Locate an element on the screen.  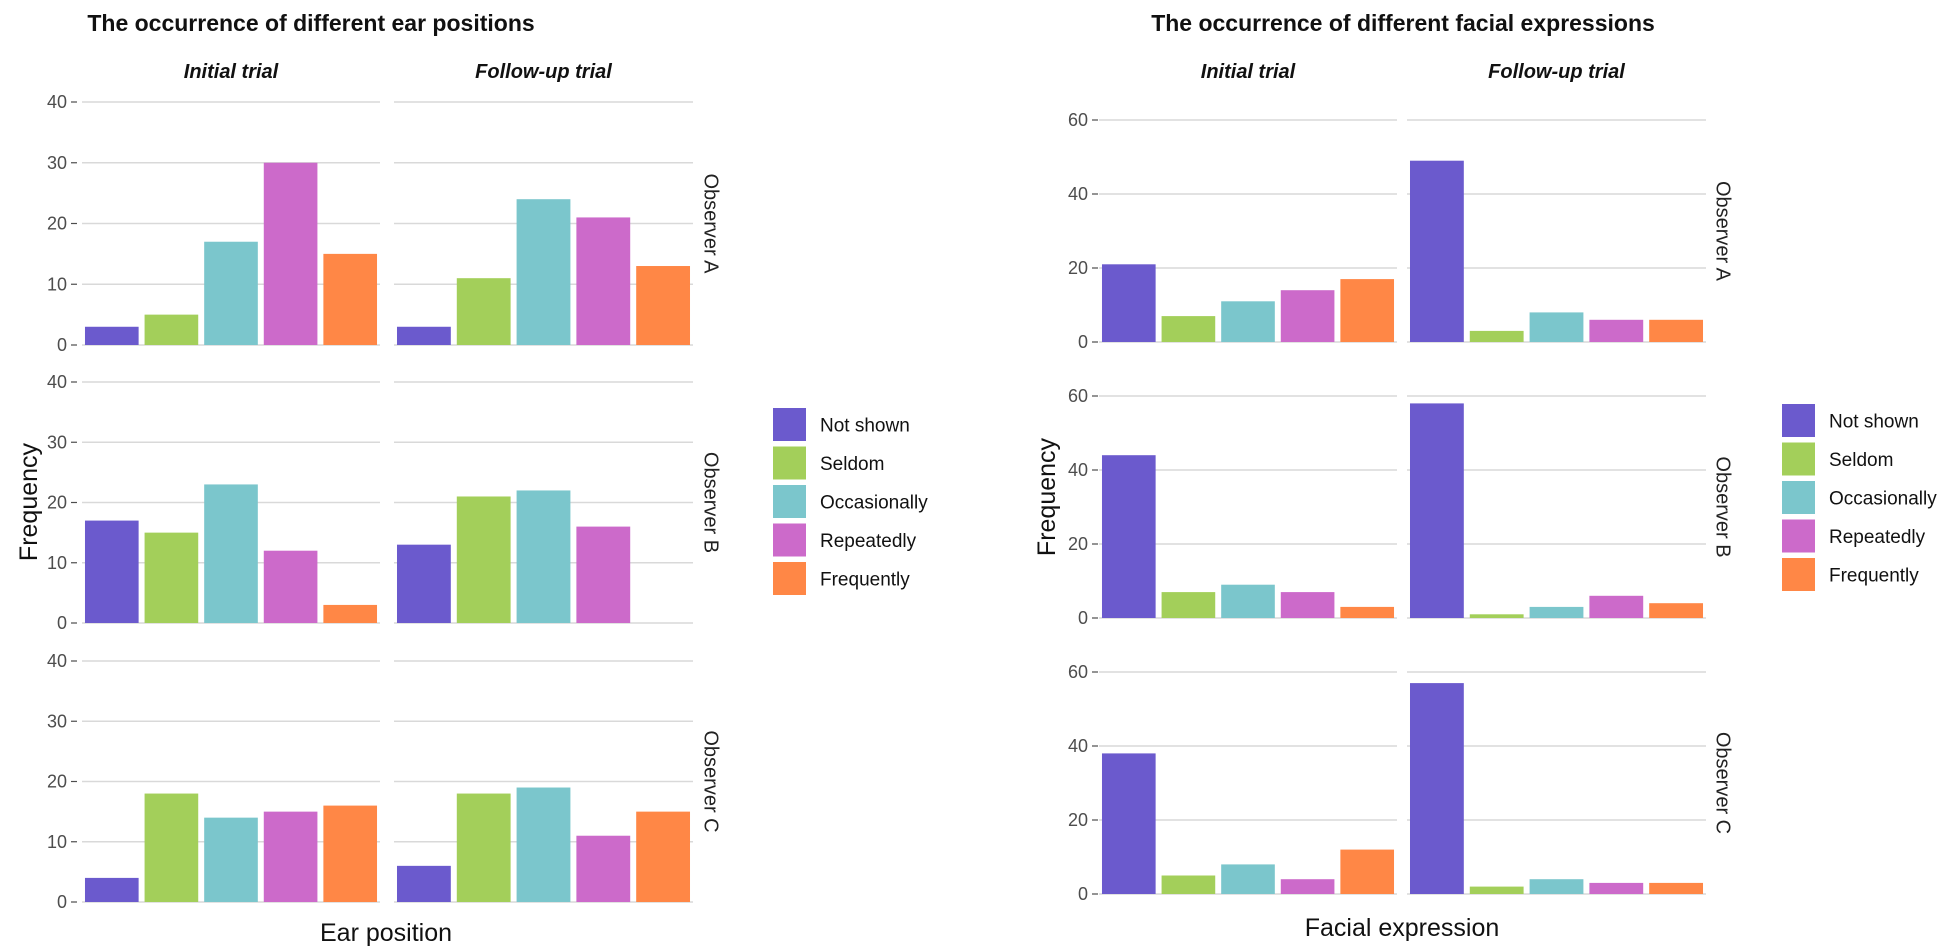
legend-label: Frequently is located at coordinates (865, 580).